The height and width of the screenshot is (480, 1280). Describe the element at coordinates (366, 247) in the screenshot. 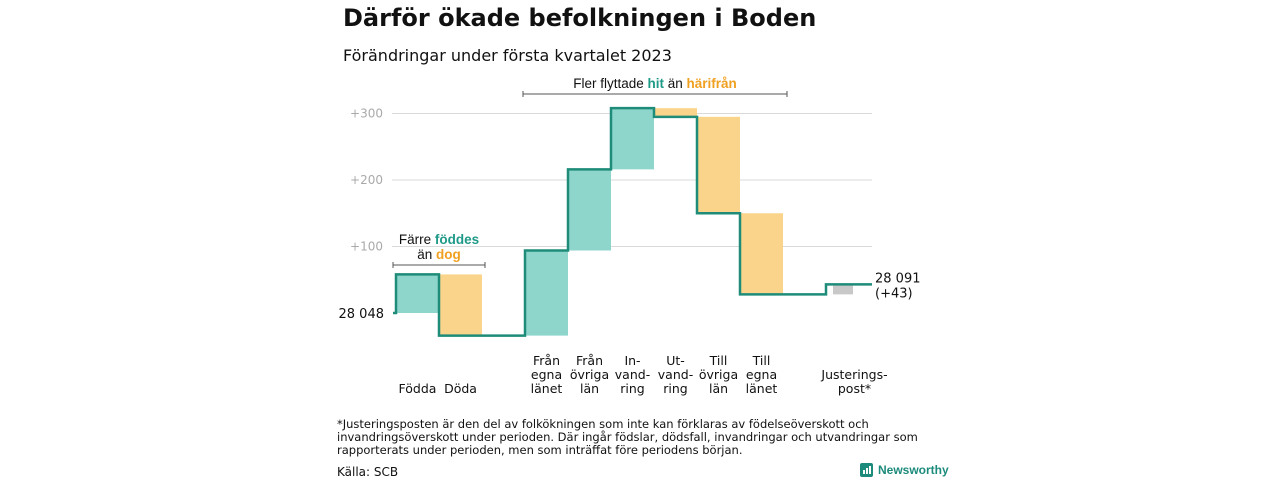

I see `y-tick-label: +100` at that location.